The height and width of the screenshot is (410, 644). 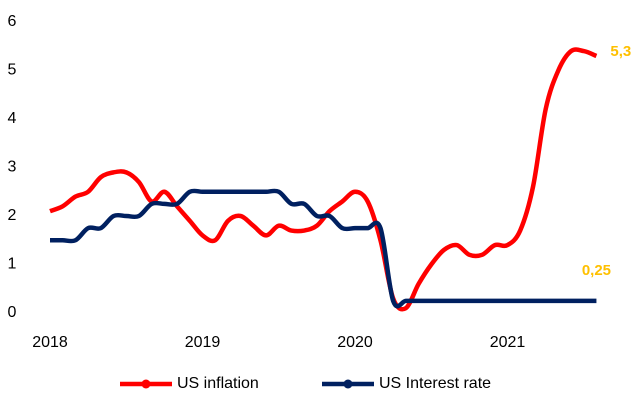 I want to click on y-tick-label: 2, so click(x=12, y=215).